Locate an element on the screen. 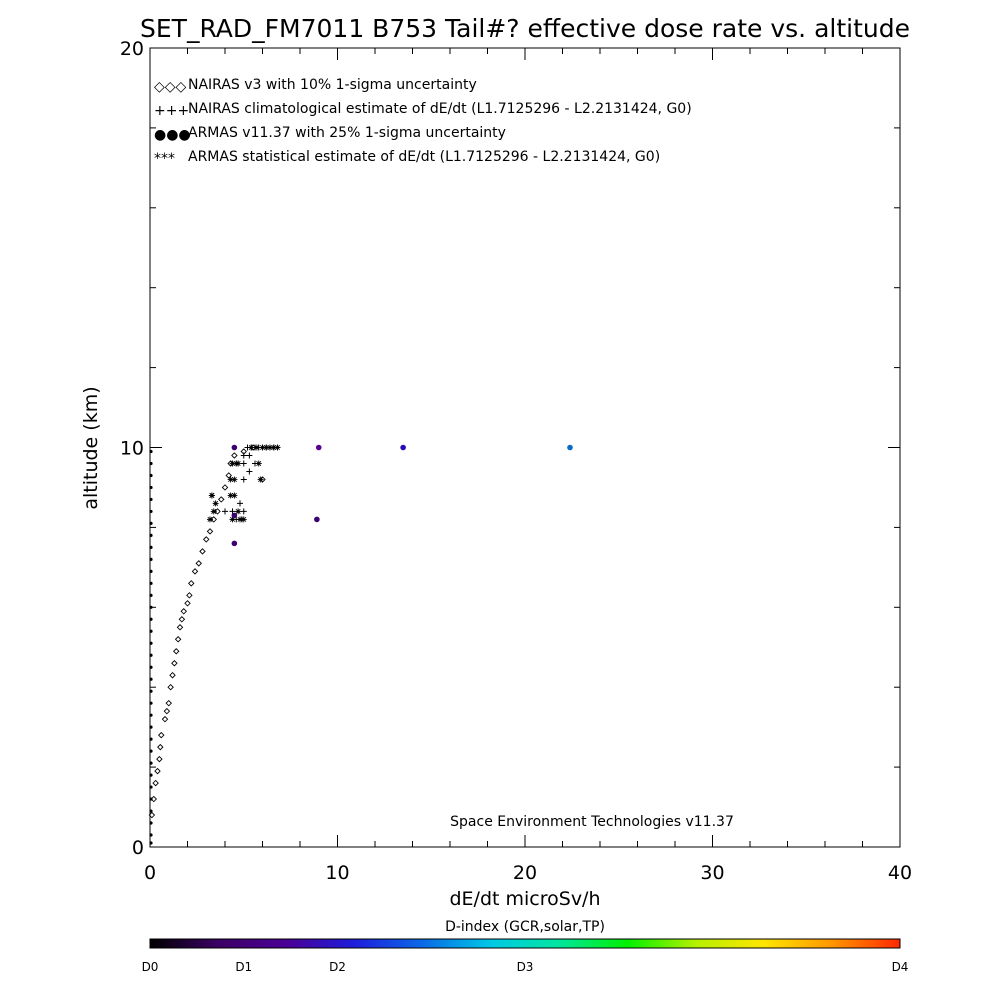  y-tick-label: 10 is located at coordinates (132, 449).